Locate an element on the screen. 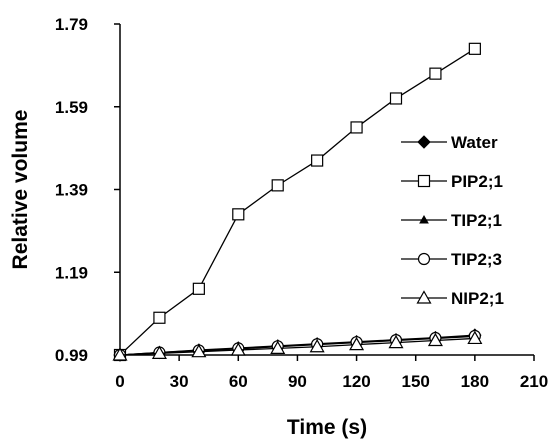  x-tick-label: 60 is located at coordinates (238, 381).